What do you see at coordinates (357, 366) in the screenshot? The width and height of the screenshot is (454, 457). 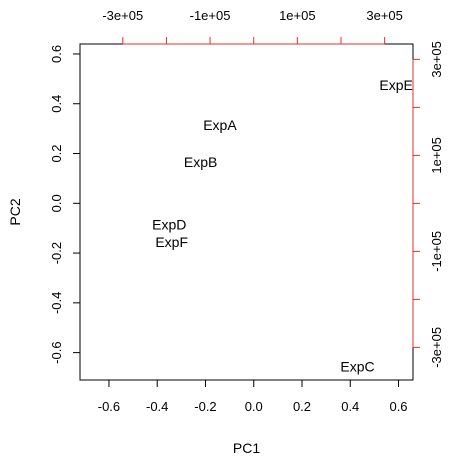 I see `point-label: ExpC` at bounding box center [357, 366].